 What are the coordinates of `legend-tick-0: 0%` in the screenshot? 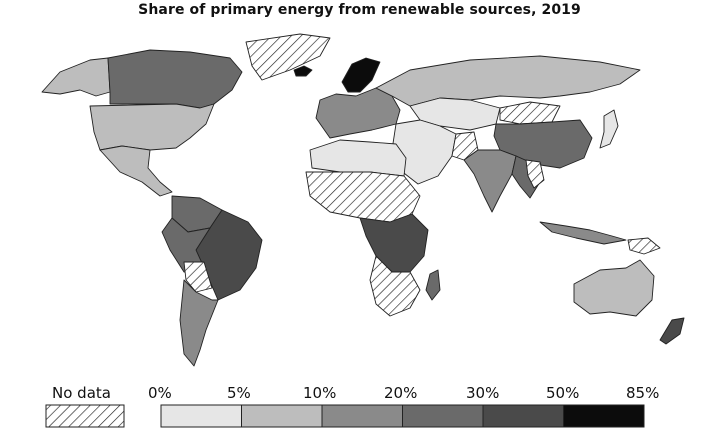 It's located at (160, 393).